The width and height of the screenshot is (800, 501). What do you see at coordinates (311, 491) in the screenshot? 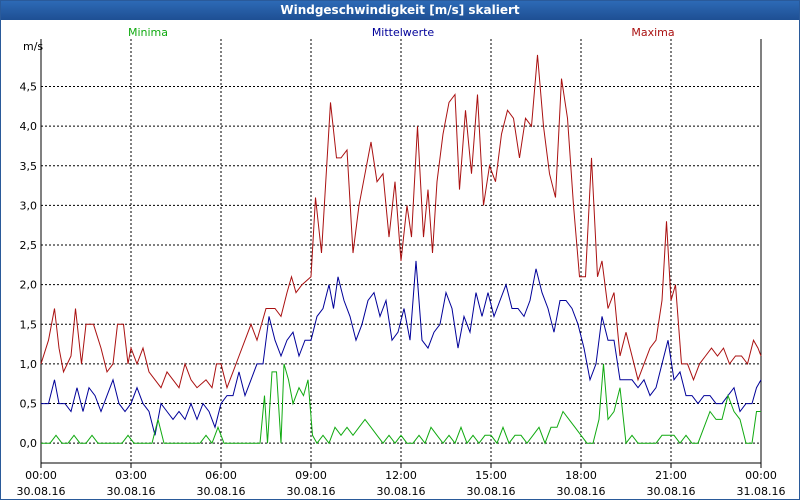
I see `x-tick-date-3: 30.08.16` at bounding box center [311, 491].